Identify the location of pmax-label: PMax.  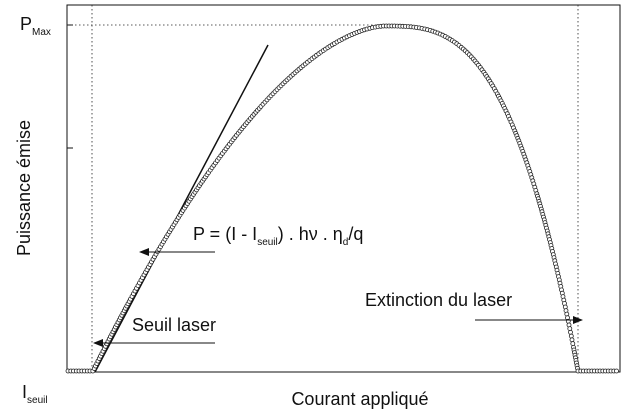
(35, 26).